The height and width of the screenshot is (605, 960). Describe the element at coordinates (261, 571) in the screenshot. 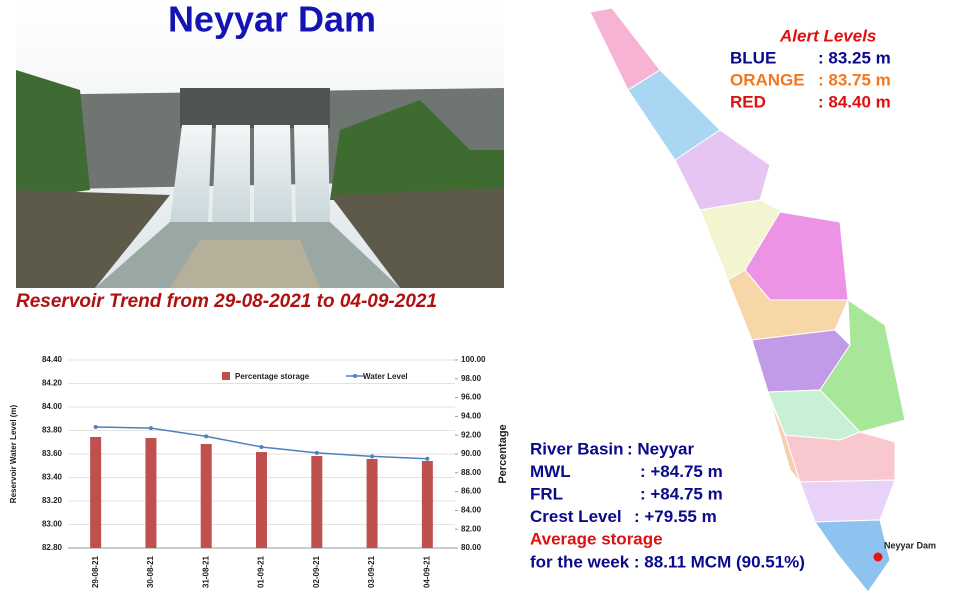

I see `x-tick-label: 01-09-21` at that location.